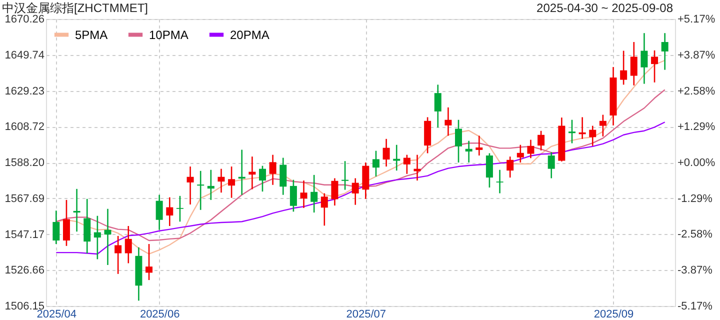 The width and height of the screenshot is (720, 320). I want to click on y2-tick-label: +2.58%, so click(697, 91).